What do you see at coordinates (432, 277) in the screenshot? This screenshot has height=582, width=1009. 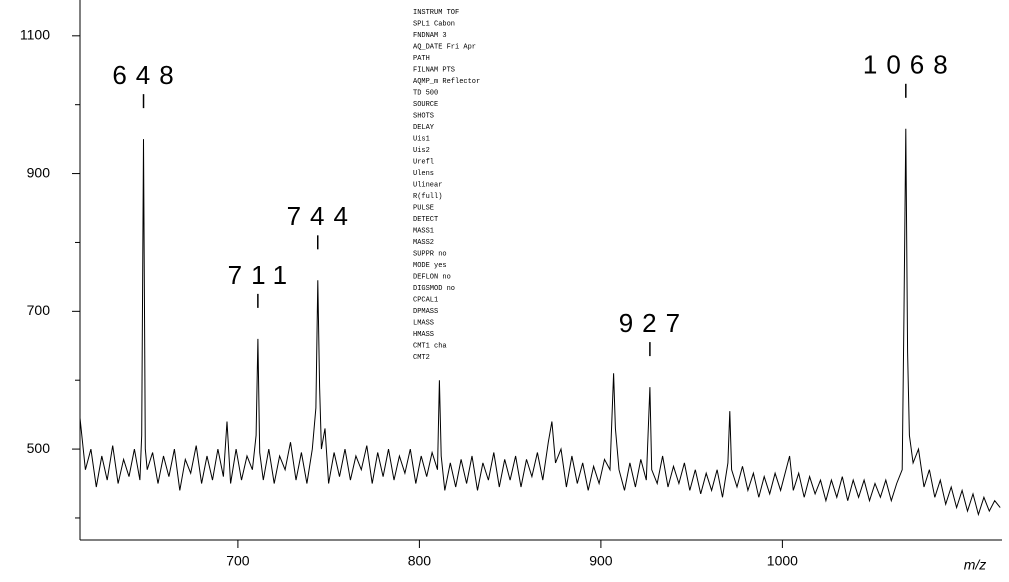 I see `info-line: DEFLON no` at bounding box center [432, 277].